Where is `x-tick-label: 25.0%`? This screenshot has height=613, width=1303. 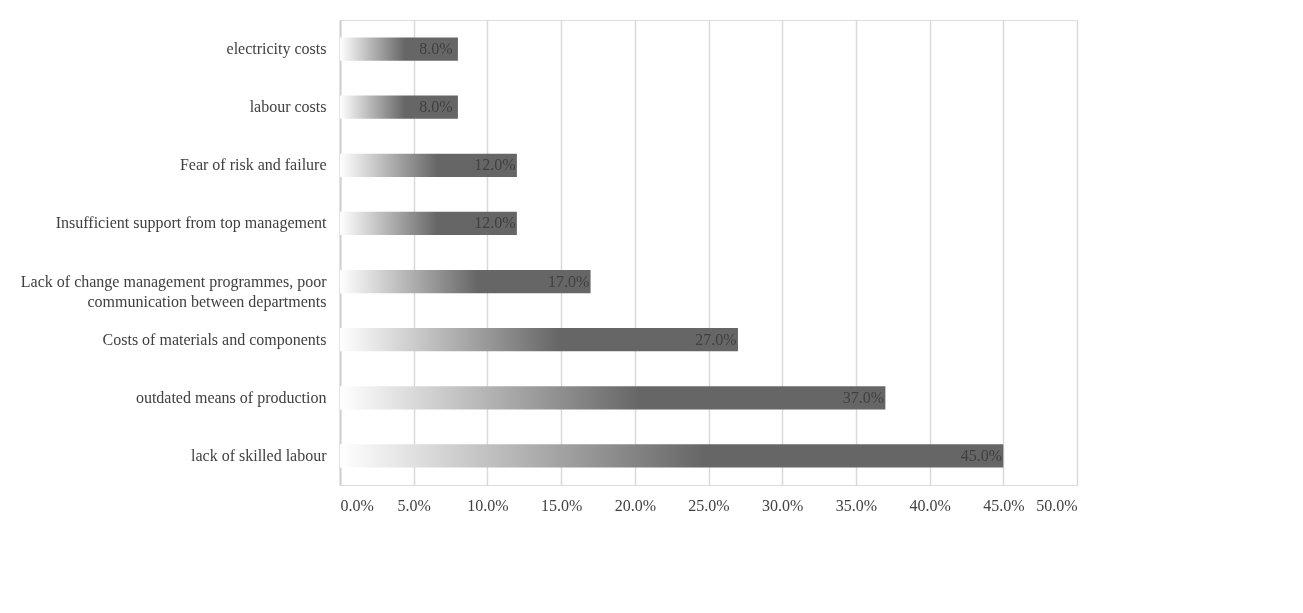 x-tick-label: 25.0% is located at coordinates (709, 505).